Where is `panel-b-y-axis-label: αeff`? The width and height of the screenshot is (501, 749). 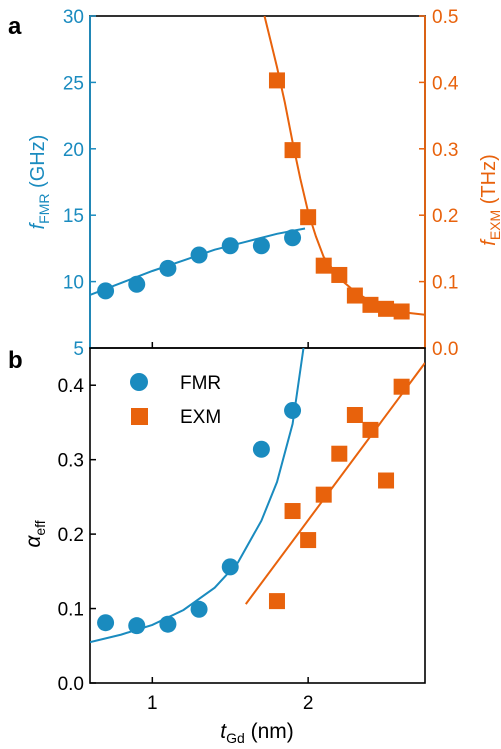
panel-b-y-axis-label: αeff is located at coordinates (35, 533).